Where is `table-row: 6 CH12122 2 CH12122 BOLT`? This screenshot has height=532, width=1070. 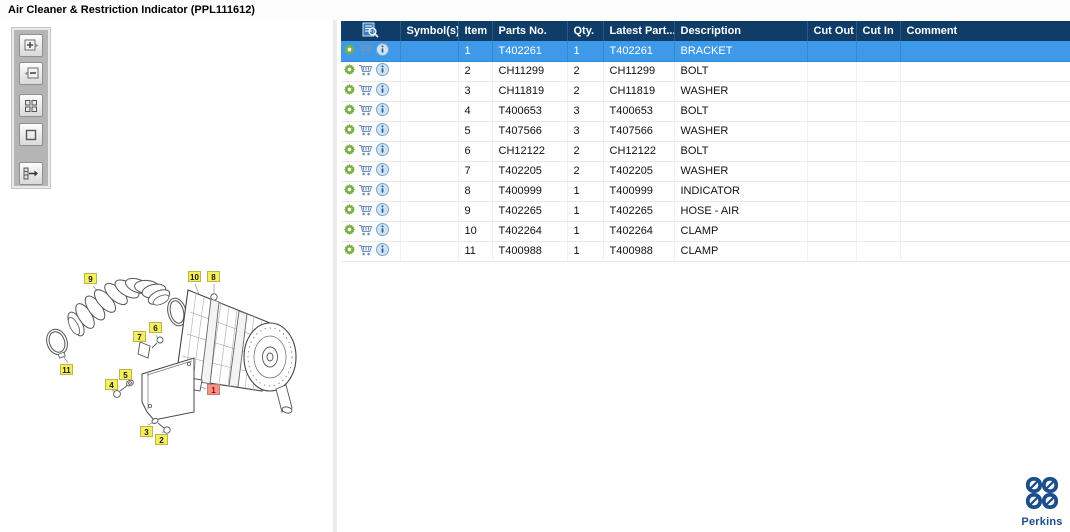 table-row: 6 CH12122 2 CH12122 BOLT is located at coordinates (705, 151).